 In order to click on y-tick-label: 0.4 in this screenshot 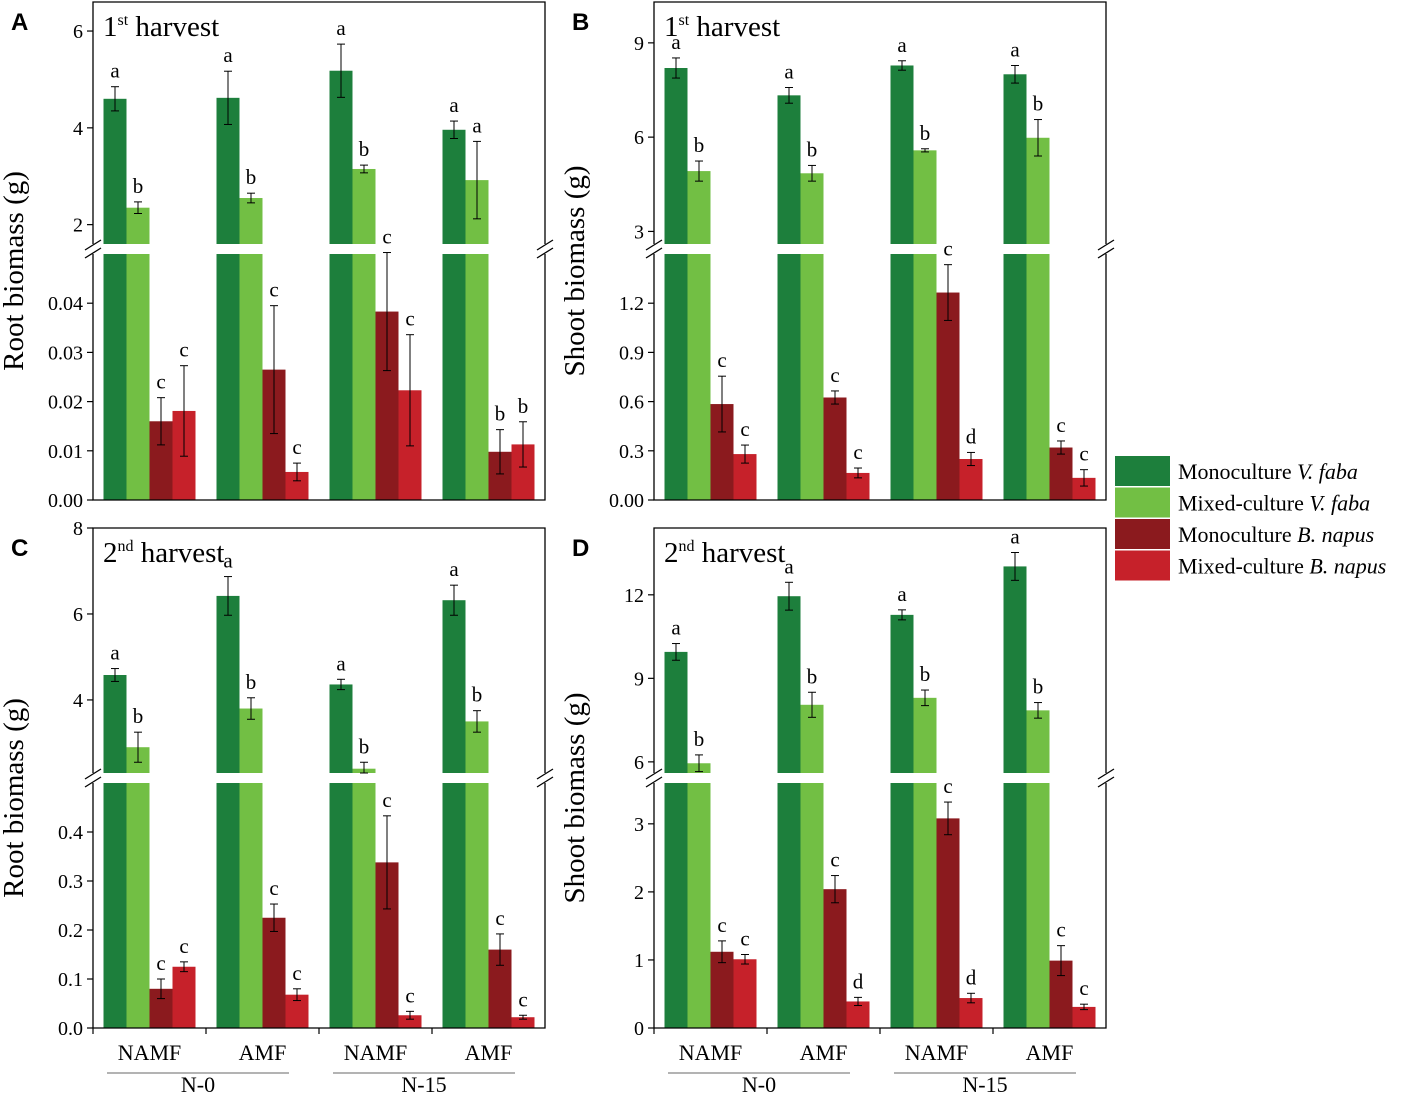, I will do `click(70, 833)`.